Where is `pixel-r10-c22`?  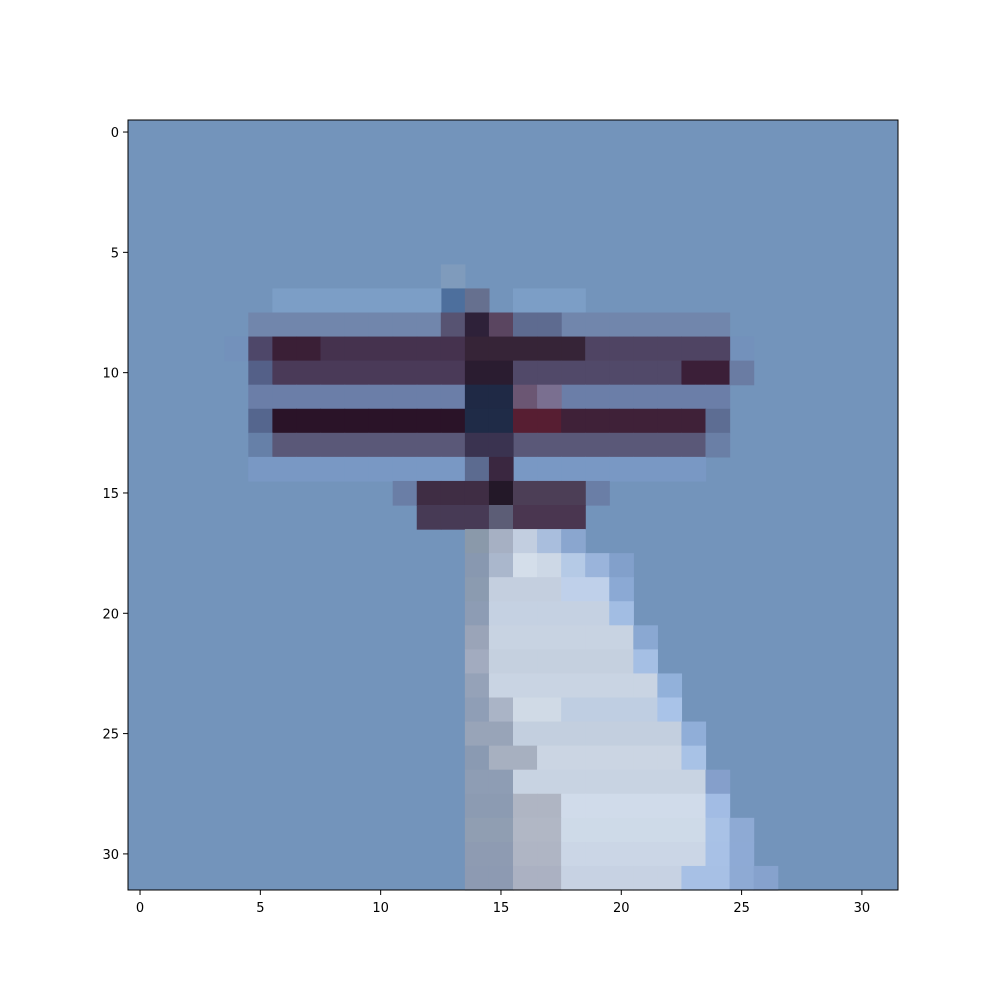
pixel-r10-c22 is located at coordinates (670, 373).